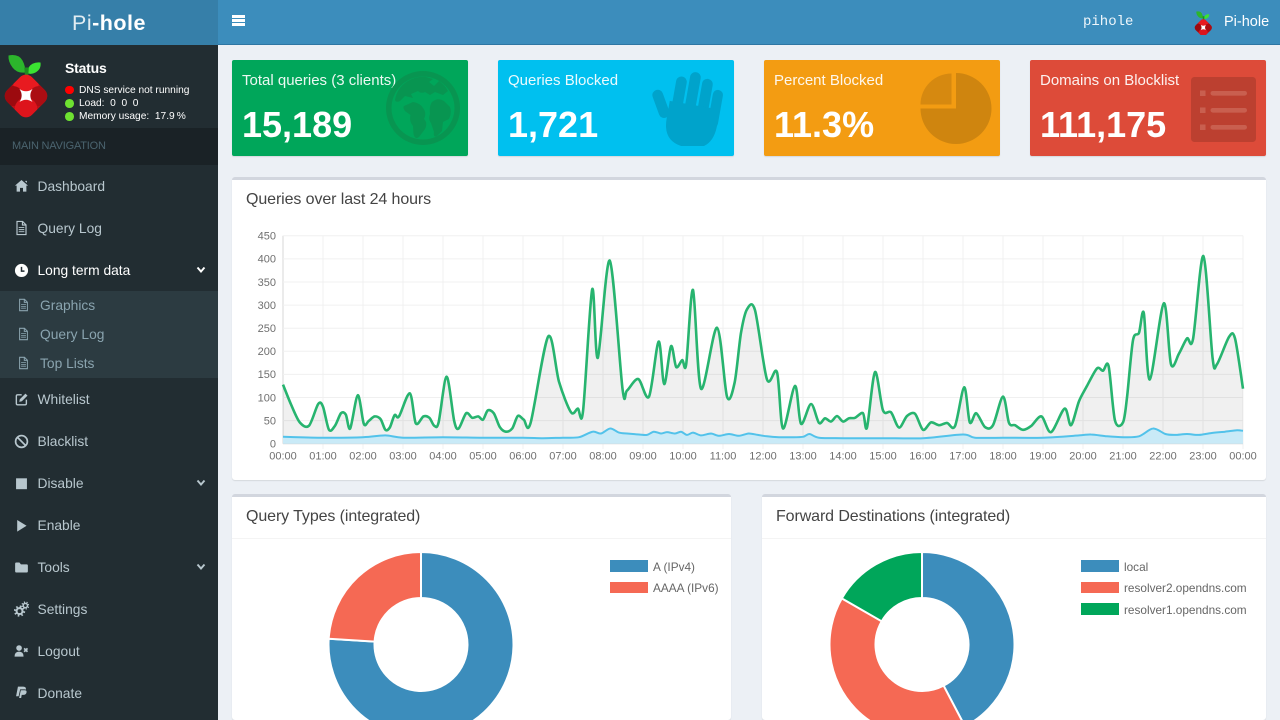 The height and width of the screenshot is (720, 1280). Describe the element at coordinates (523, 457) in the screenshot. I see `svg-text: 06:00` at that location.